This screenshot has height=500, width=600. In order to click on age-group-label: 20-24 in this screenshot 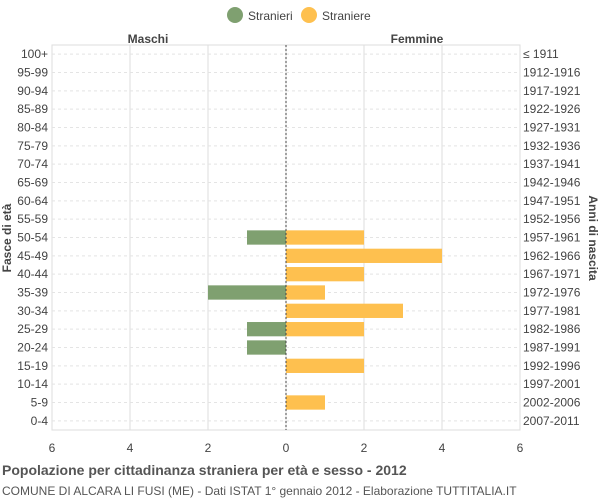, I will do `click(32, 348)`.